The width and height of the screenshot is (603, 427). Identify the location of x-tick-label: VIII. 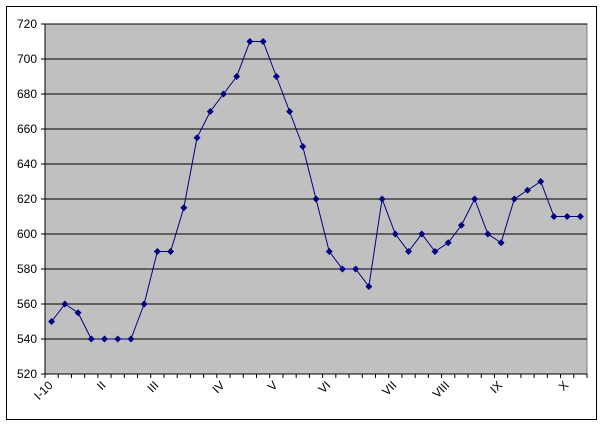
(441, 389).